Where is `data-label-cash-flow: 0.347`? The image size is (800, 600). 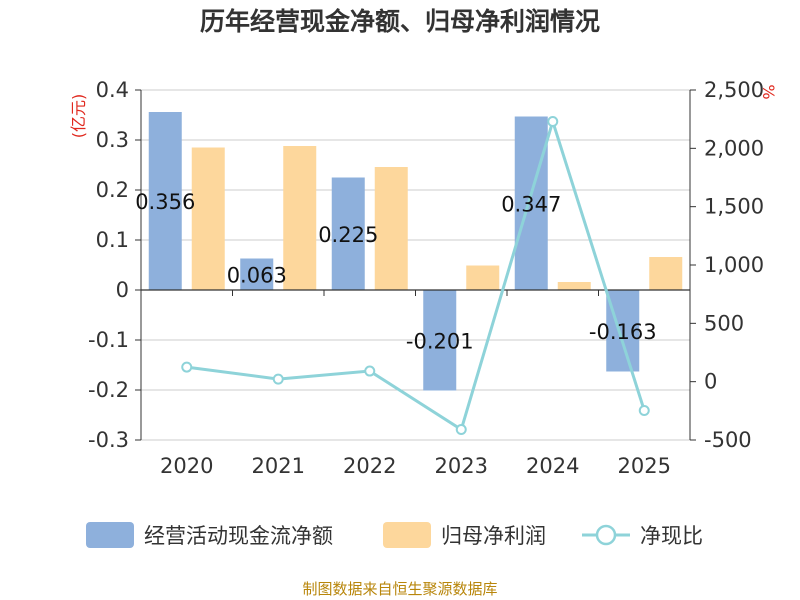 data-label-cash-flow: 0.347 is located at coordinates (531, 204).